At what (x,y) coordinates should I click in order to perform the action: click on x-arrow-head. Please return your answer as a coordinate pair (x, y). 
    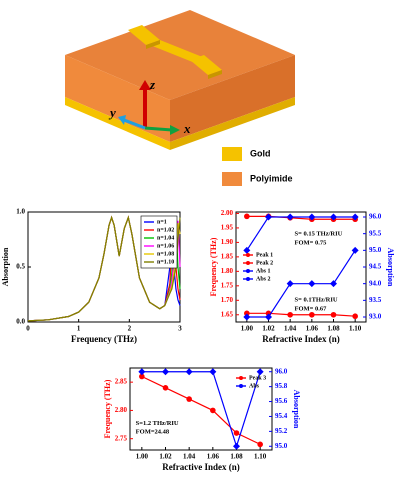
    Looking at the image, I should click on (175, 130).